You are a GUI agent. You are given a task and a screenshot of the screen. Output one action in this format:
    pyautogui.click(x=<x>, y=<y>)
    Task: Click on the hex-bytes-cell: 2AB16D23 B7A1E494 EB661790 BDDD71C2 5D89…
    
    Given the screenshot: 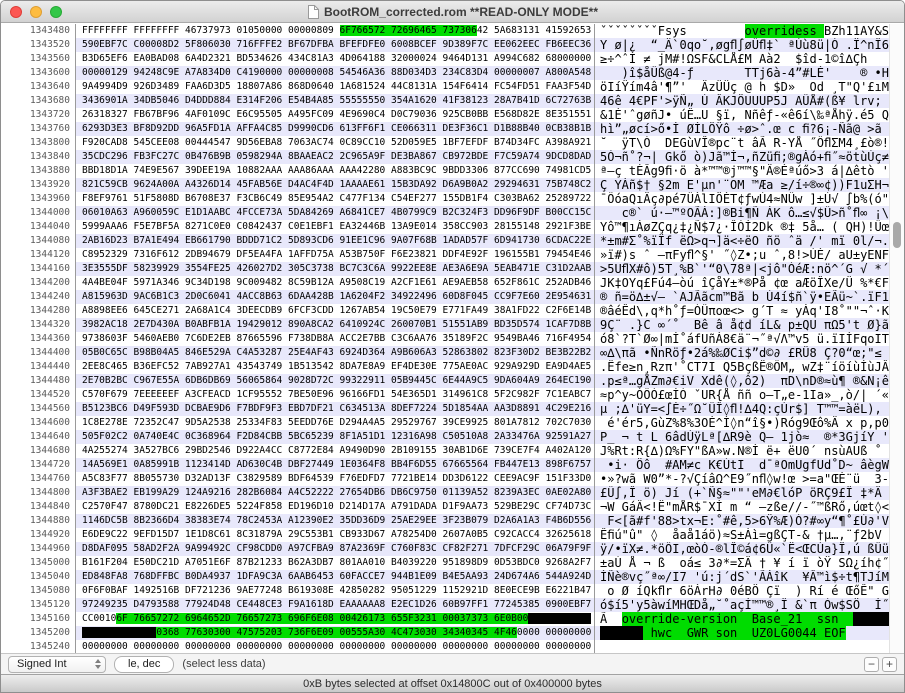 What is the action you would take?
    pyautogui.click(x=335, y=241)
    